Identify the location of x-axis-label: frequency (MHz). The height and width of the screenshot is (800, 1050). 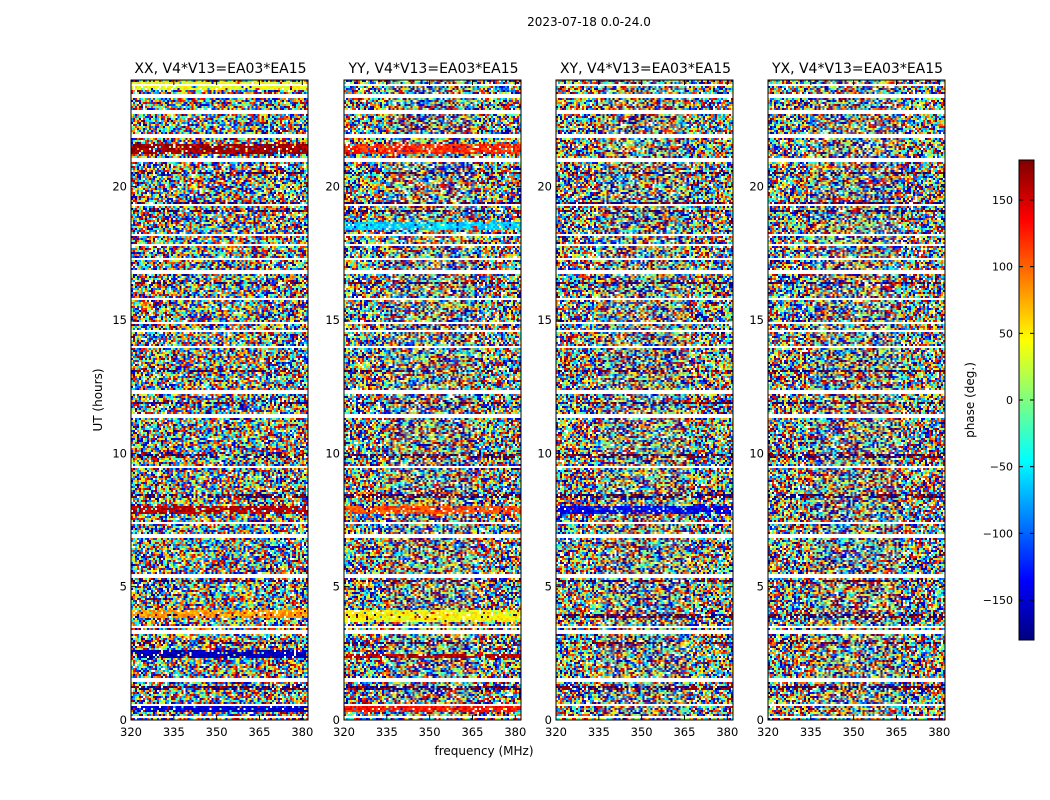
(483, 751).